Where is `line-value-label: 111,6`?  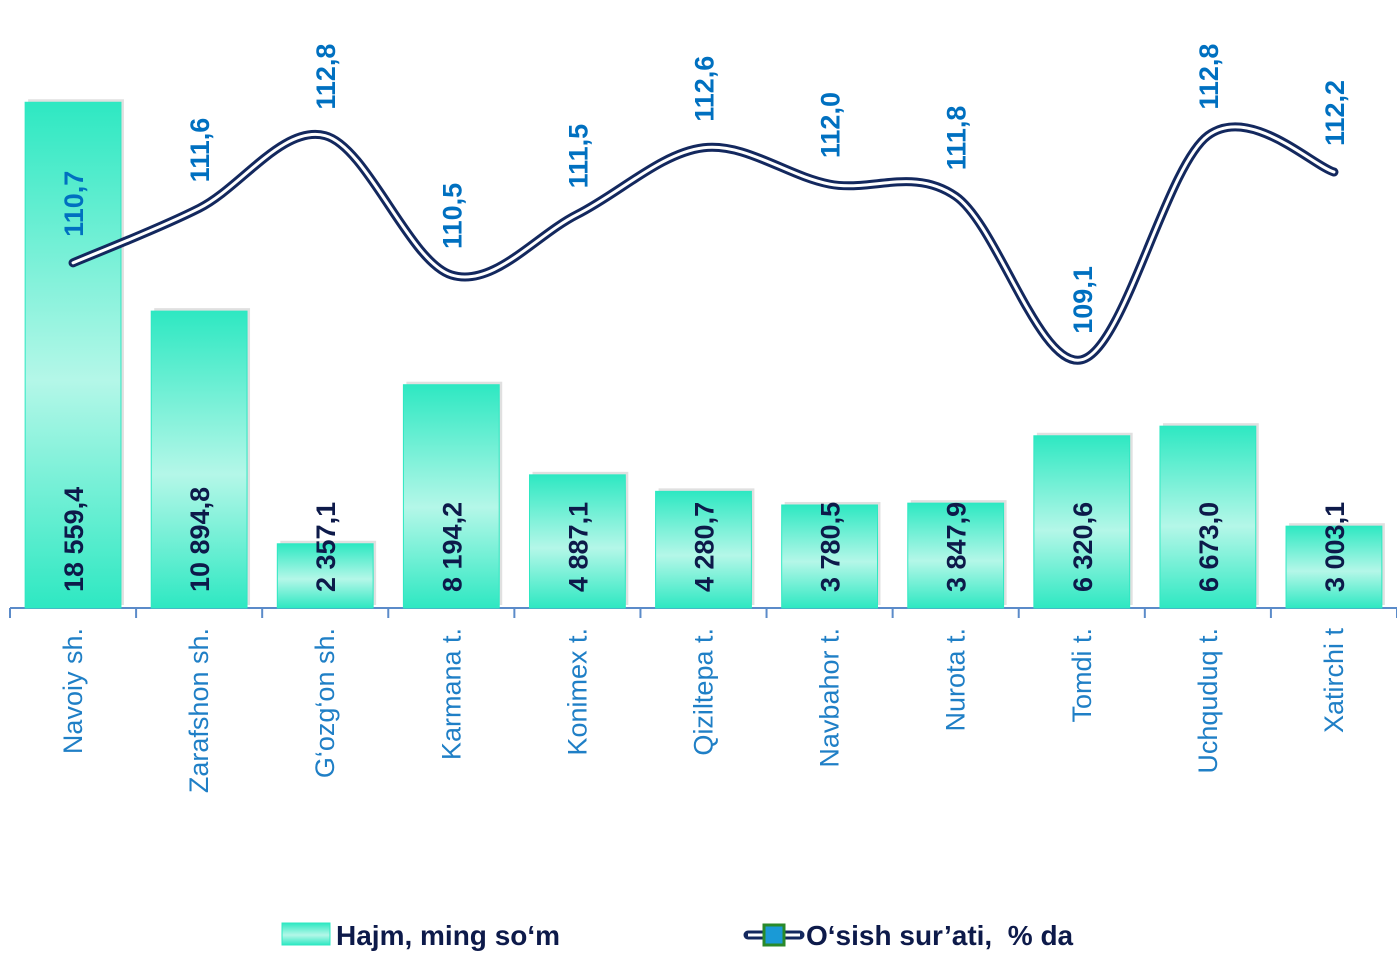
line-value-label: 111,6 is located at coordinates (200, 150).